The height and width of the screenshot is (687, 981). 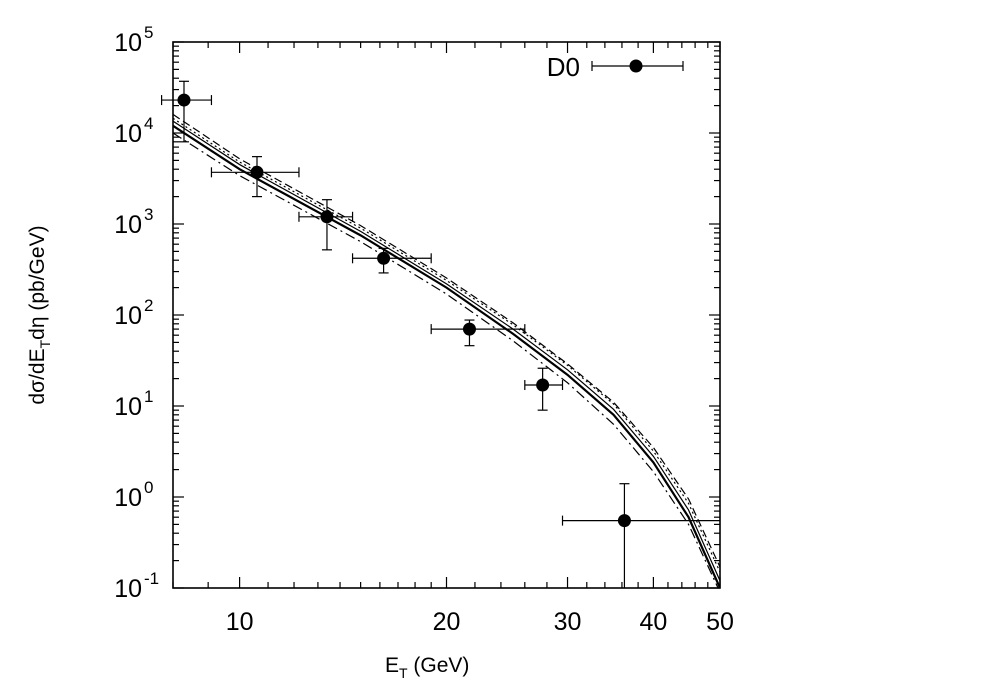 I want to click on legend-label-d0: D0, so click(x=563, y=67).